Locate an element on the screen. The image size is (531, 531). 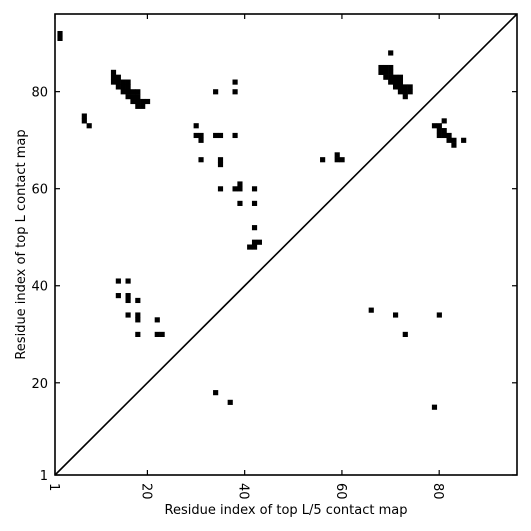
x-axis-label: Residue index of top L/5 contact map is located at coordinates (286, 510).